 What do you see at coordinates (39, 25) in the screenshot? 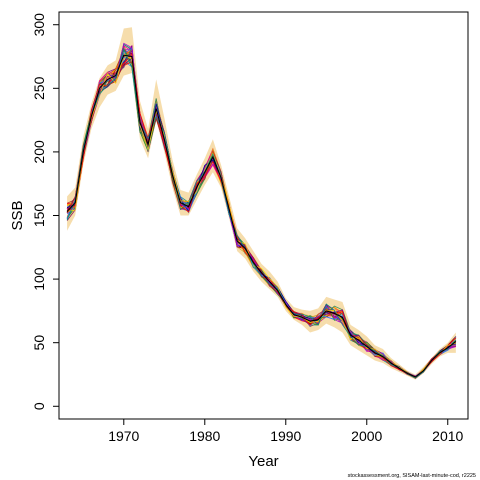
I see `y-tick-label: 300` at bounding box center [39, 25].